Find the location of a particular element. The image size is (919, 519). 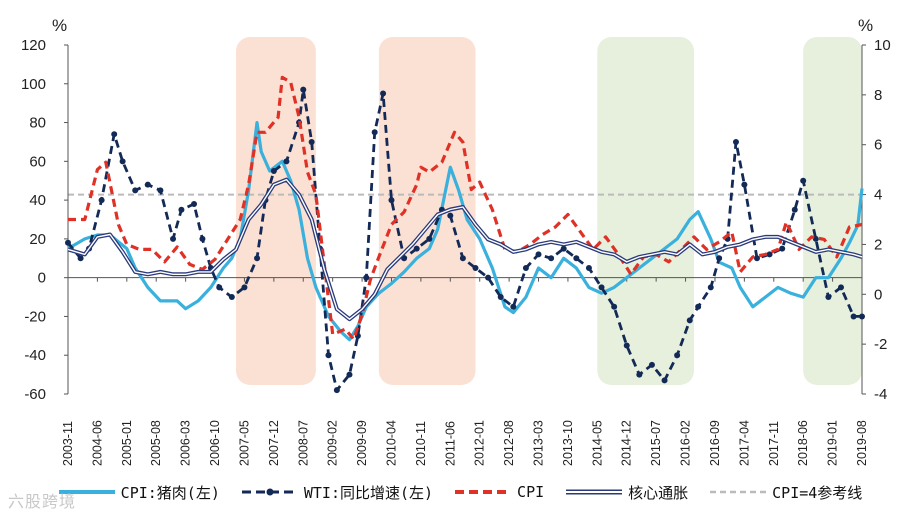

legend-swatch-wti is located at coordinates (269, 492).